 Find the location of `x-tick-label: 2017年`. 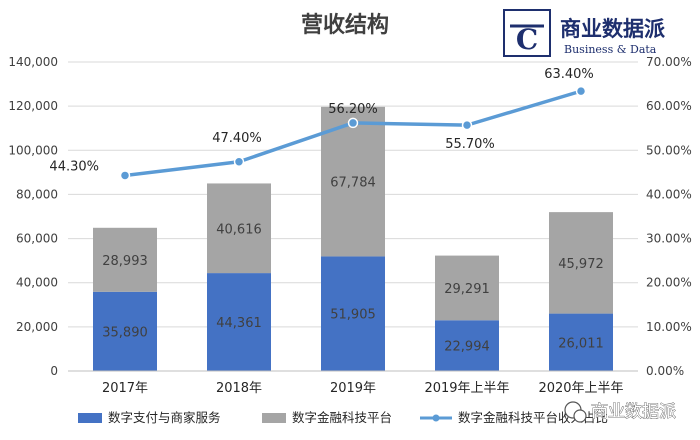

x-tick-label: 2017年 is located at coordinates (125, 388).